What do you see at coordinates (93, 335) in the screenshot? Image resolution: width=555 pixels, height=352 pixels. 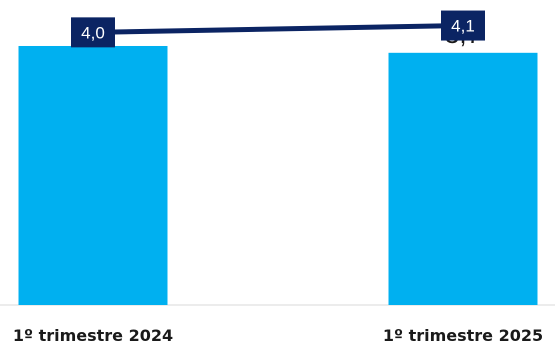 I see `x-tick-label: 1º trimestre 2024` at bounding box center [93, 335].